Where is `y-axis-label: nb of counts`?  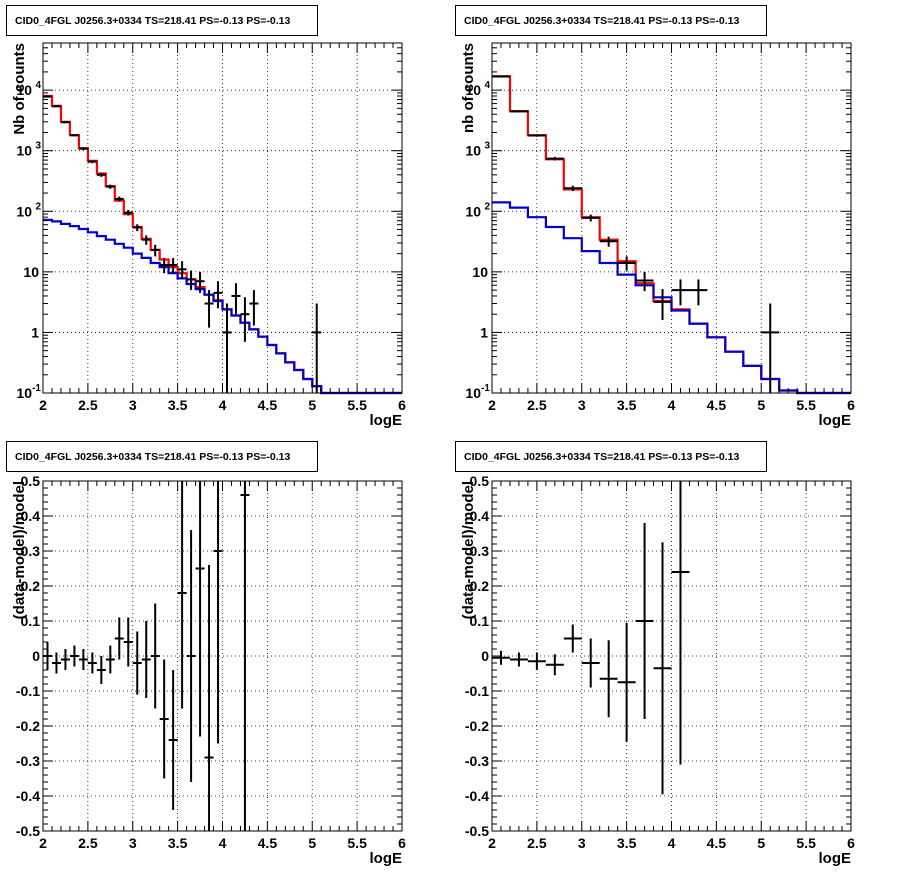
y-axis-label: nb of counts is located at coordinates (468, 88).